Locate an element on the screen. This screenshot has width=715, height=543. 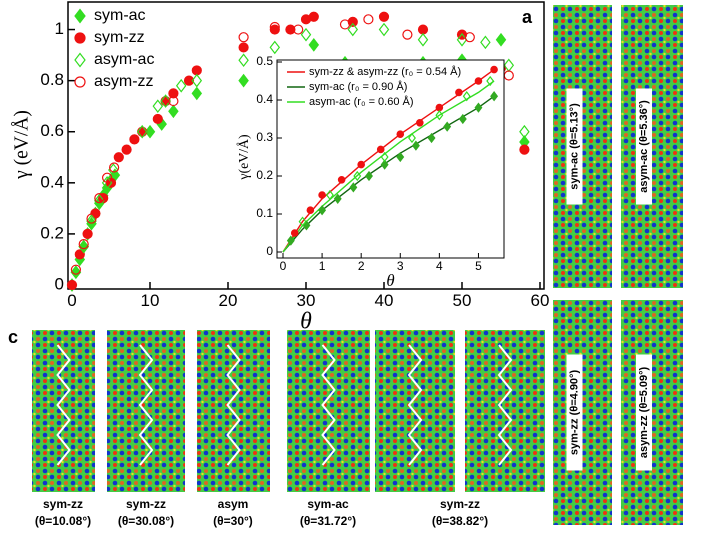
image-caption: asym-zz (θ=5.09°) is located at coordinates (644, 412).